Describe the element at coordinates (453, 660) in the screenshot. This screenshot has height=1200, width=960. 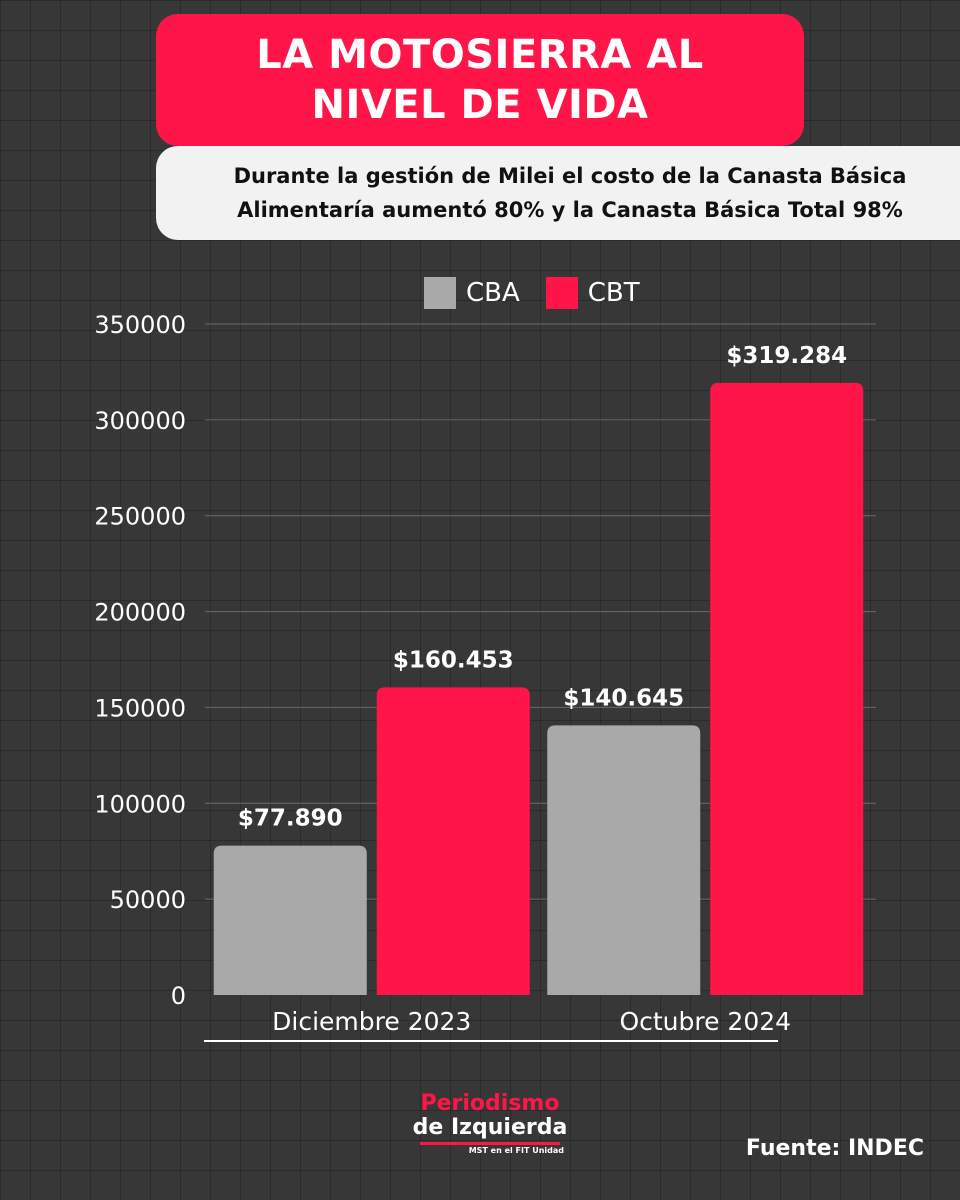
I see `data-label-cbt-0: $160.453` at that location.